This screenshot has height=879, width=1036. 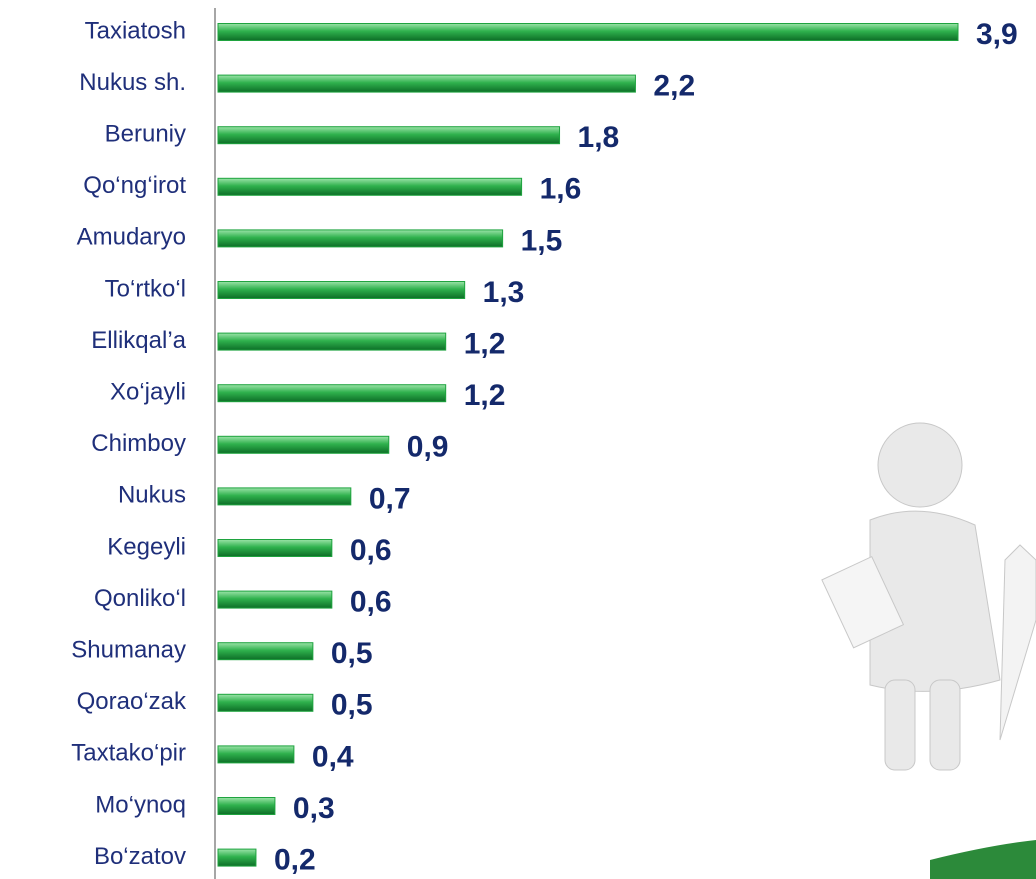 I want to click on category-label: Bo‘zatov, so click(x=140, y=856).